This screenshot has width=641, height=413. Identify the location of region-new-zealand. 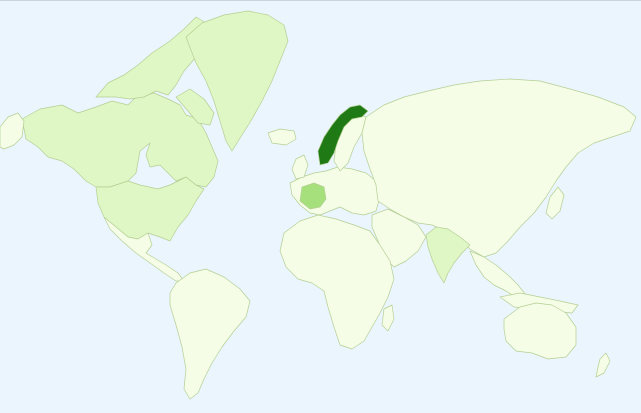
(603, 365).